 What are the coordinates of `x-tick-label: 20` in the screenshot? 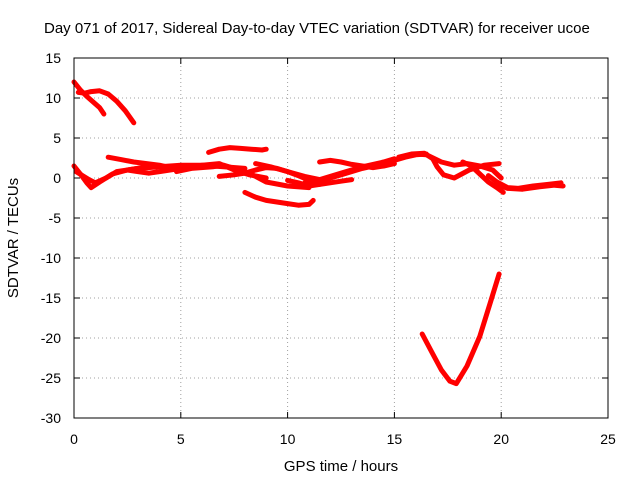 It's located at (501, 439).